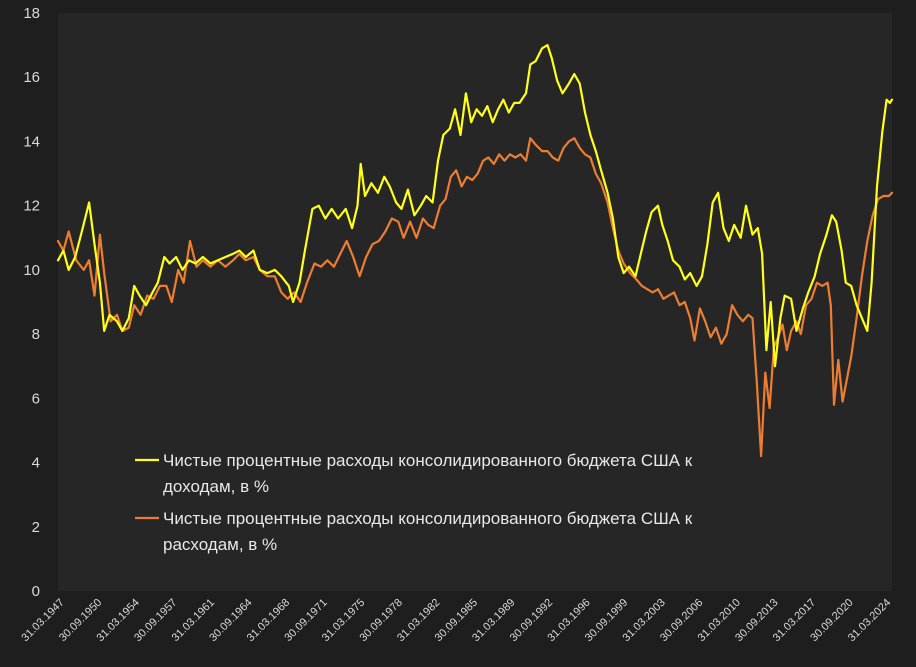 This screenshot has width=916, height=667. I want to click on y-tick-label: 18, so click(31, 13).